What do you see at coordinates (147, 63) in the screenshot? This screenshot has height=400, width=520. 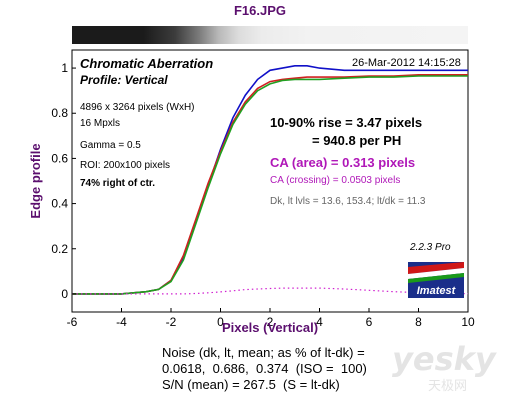 I see `chart-title: Chromatic Aberration` at bounding box center [147, 63].